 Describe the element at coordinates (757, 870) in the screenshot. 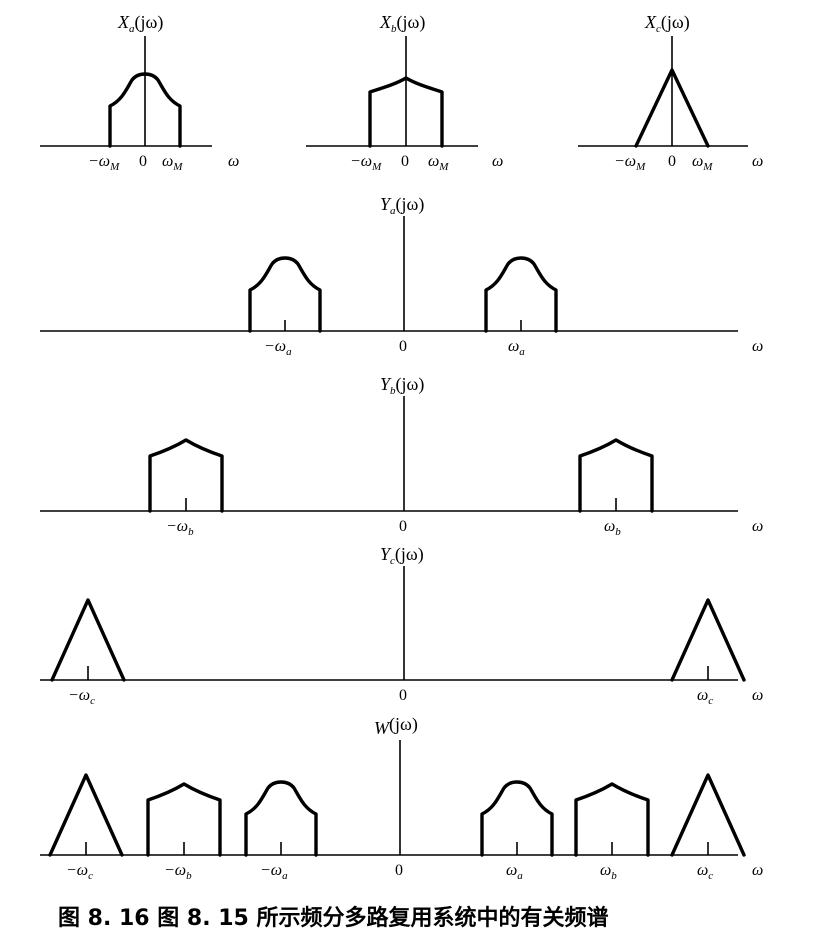

I see `w-axis-label: ω` at that location.